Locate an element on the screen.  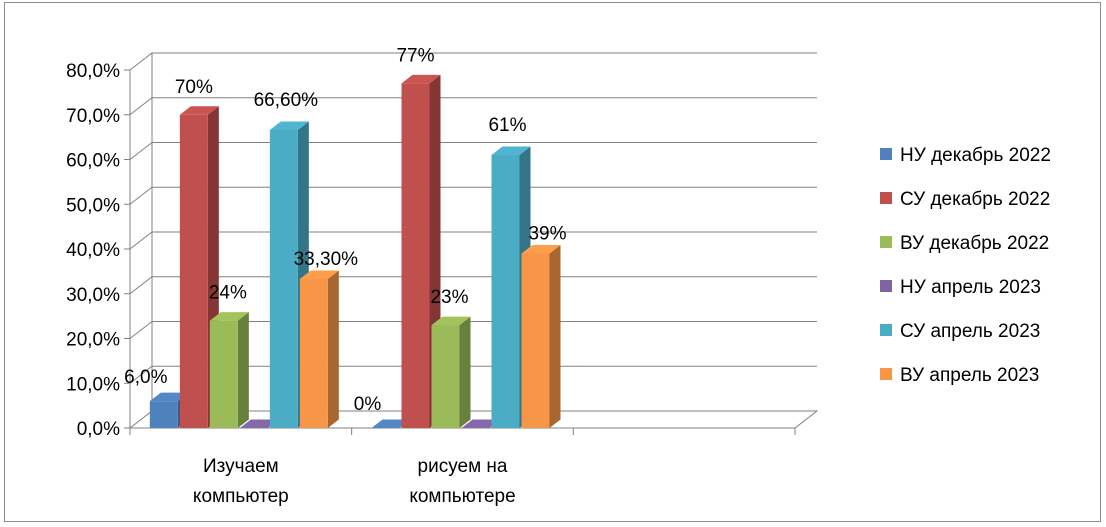
data-label: 23% is located at coordinates (449, 297).